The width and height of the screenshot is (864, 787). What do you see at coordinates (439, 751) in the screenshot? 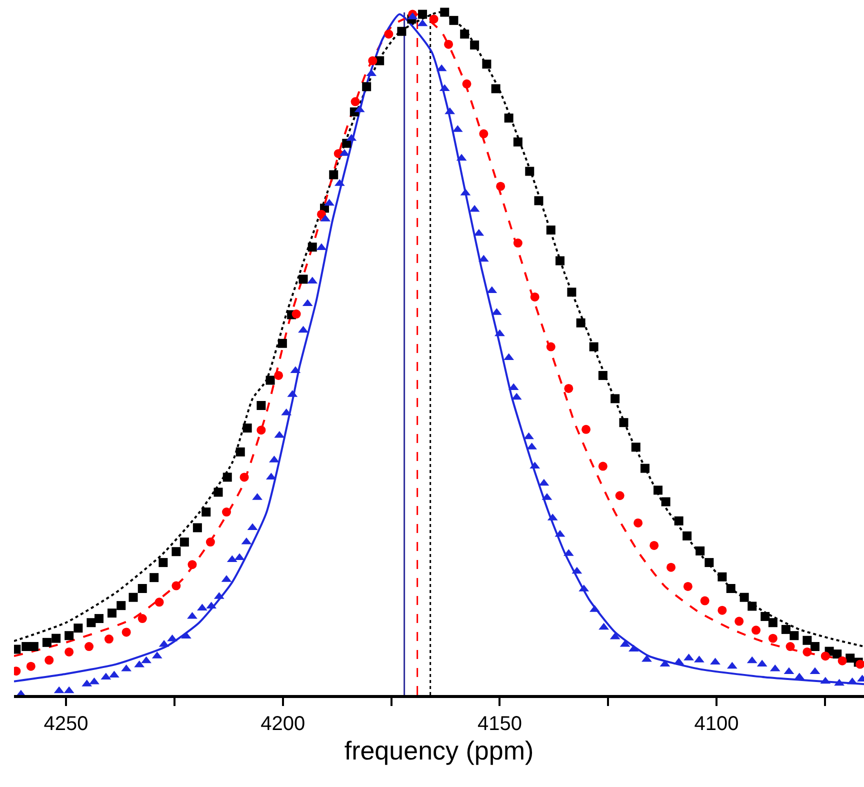
I see `x-axis-title: frequency (ppm)` at bounding box center [439, 751].